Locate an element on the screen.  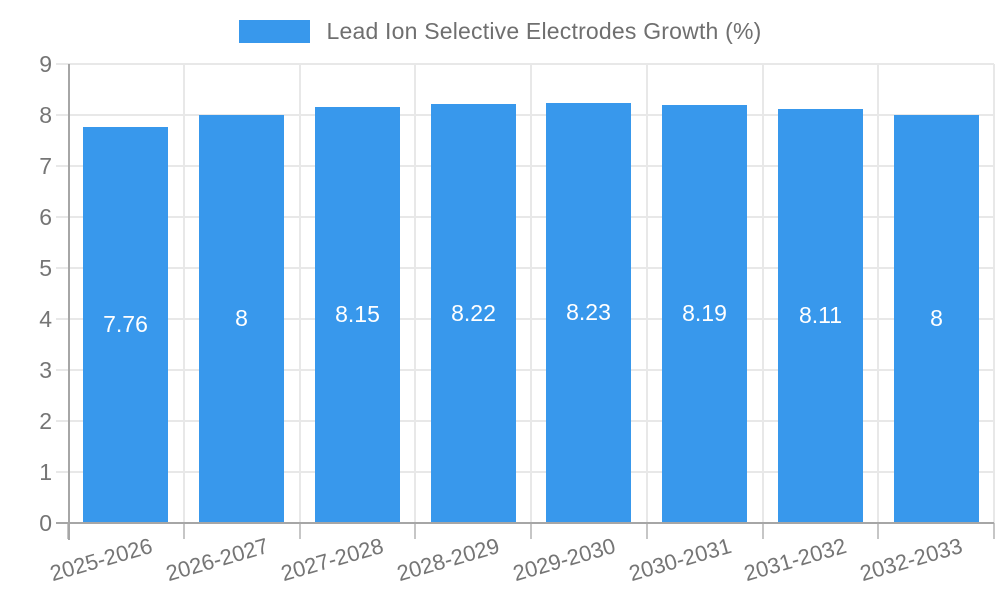
bar: 8.23 is located at coordinates (588, 312).